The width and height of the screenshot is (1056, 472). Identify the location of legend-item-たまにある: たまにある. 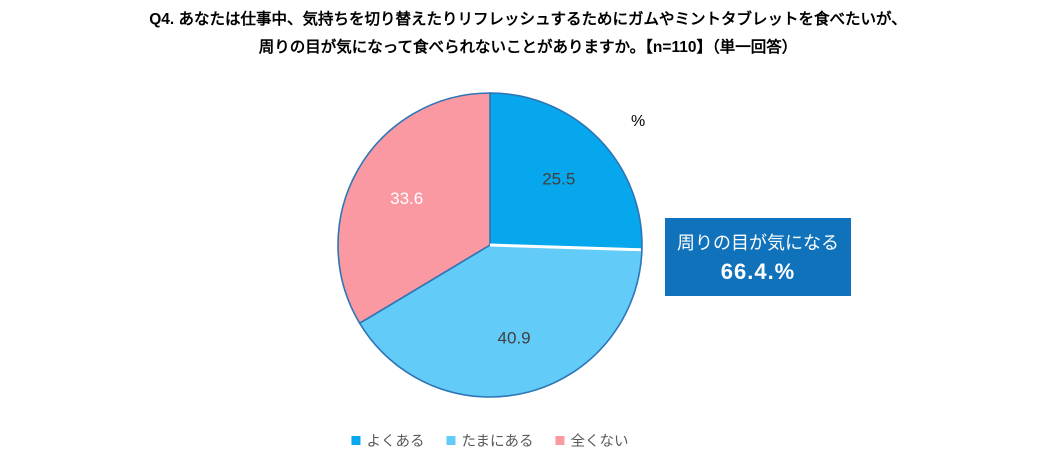
(490, 440).